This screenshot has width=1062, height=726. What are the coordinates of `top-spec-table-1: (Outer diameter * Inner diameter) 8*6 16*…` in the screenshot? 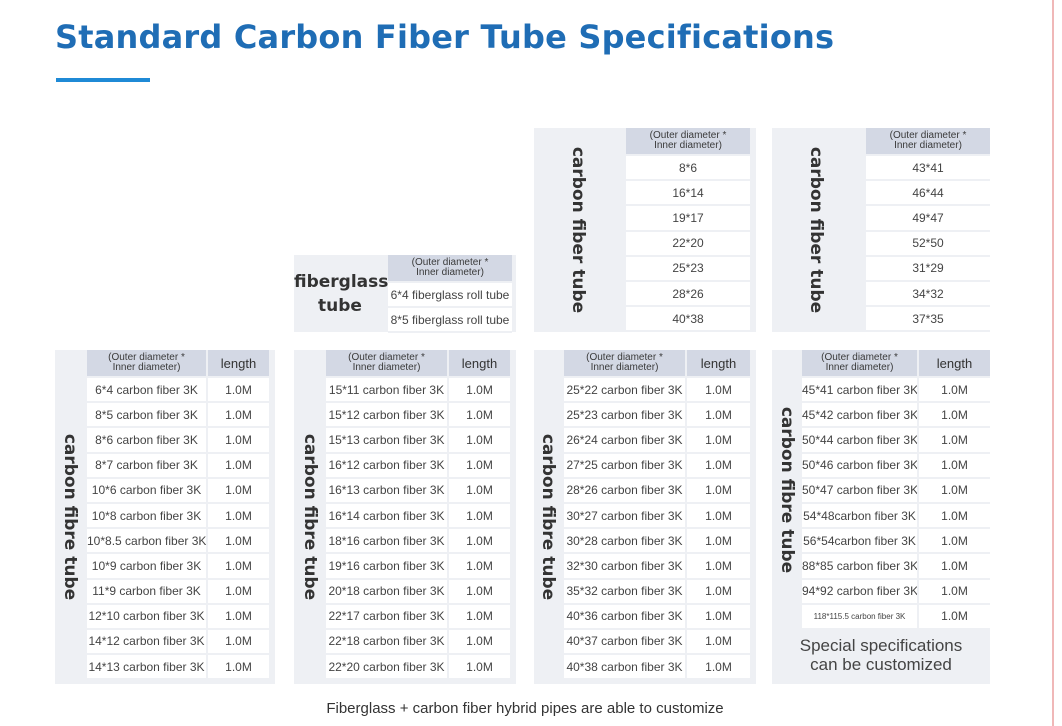 It's located at (688, 230).